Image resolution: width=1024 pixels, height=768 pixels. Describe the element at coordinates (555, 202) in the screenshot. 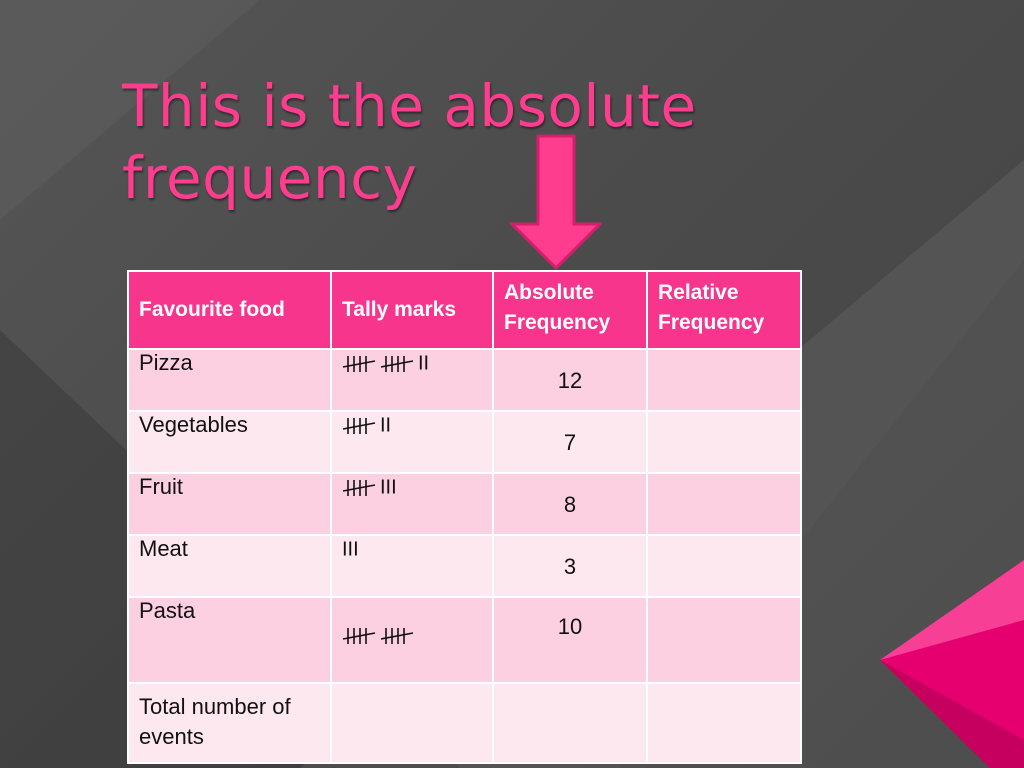

I see `down-arrow-icon` at that location.